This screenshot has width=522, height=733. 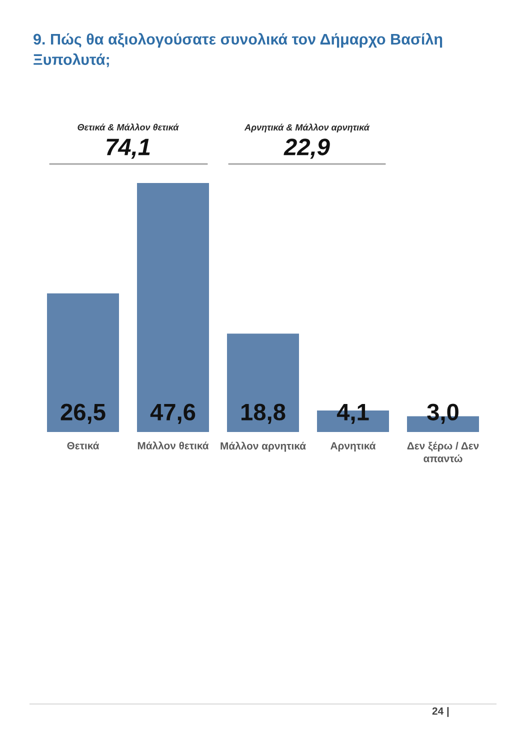 I want to click on data-label: 18,8, so click(x=264, y=414).